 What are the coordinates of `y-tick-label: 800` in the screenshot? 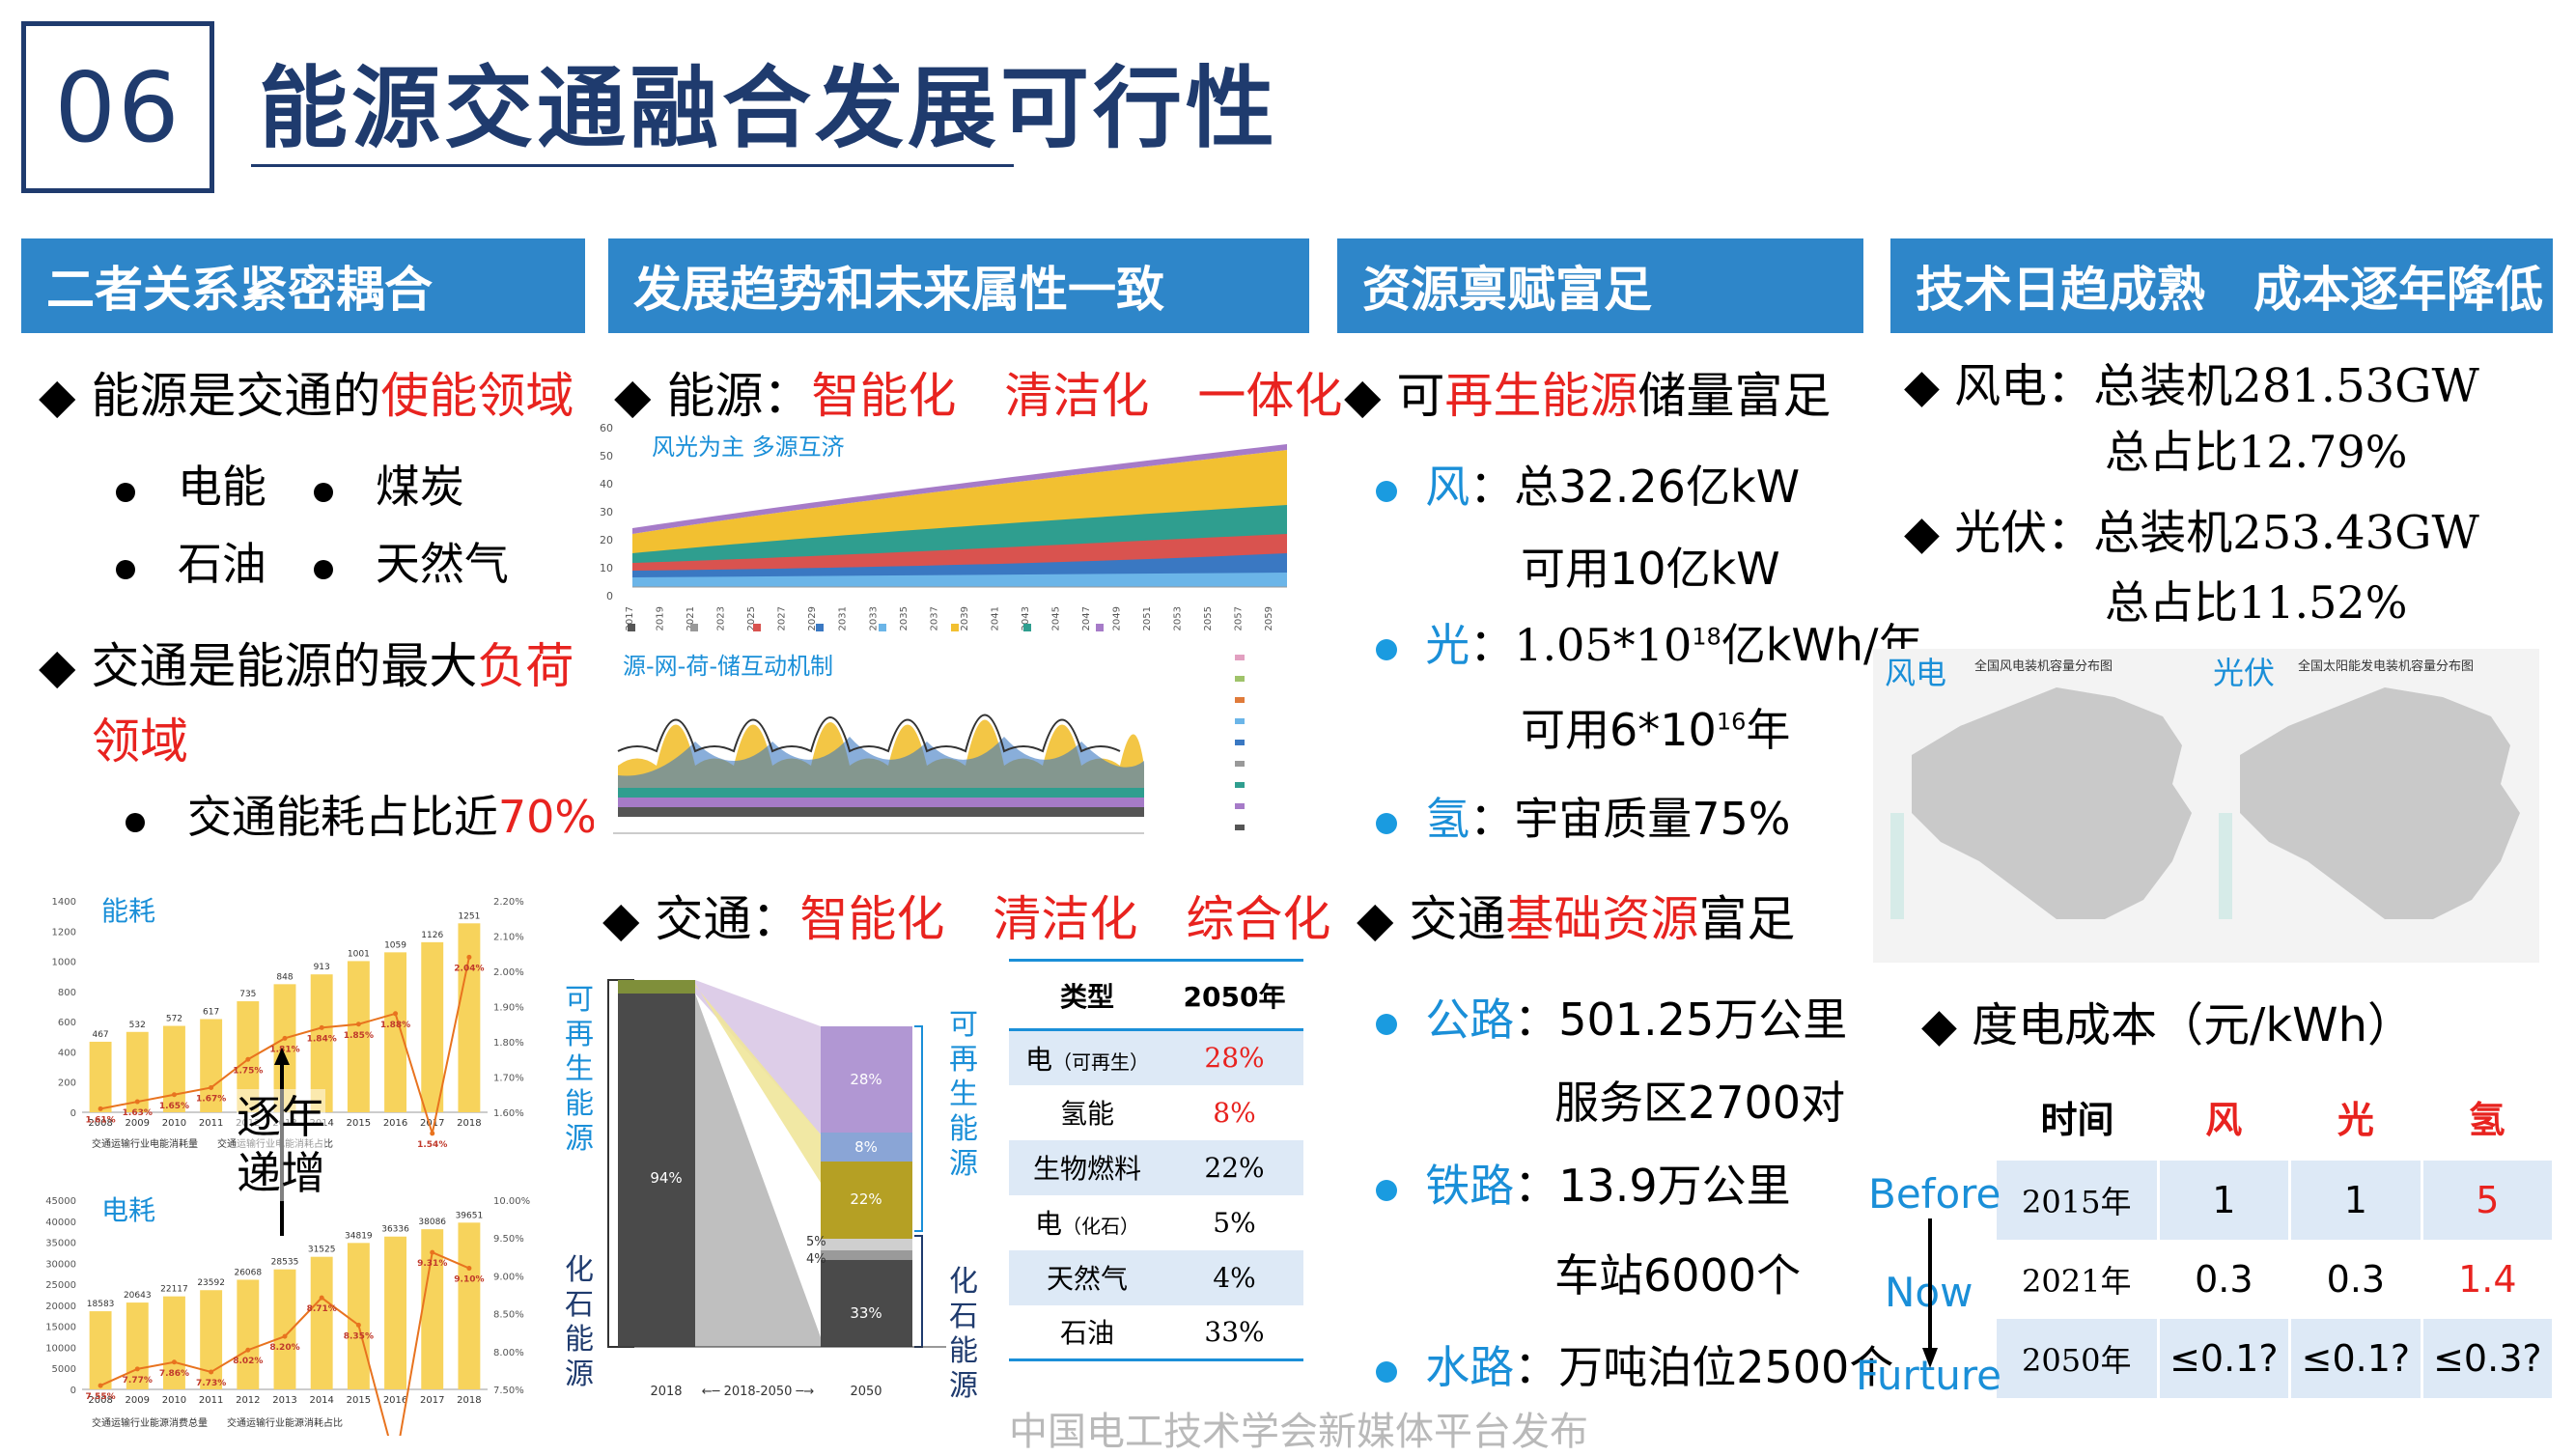 It's located at (67, 993).